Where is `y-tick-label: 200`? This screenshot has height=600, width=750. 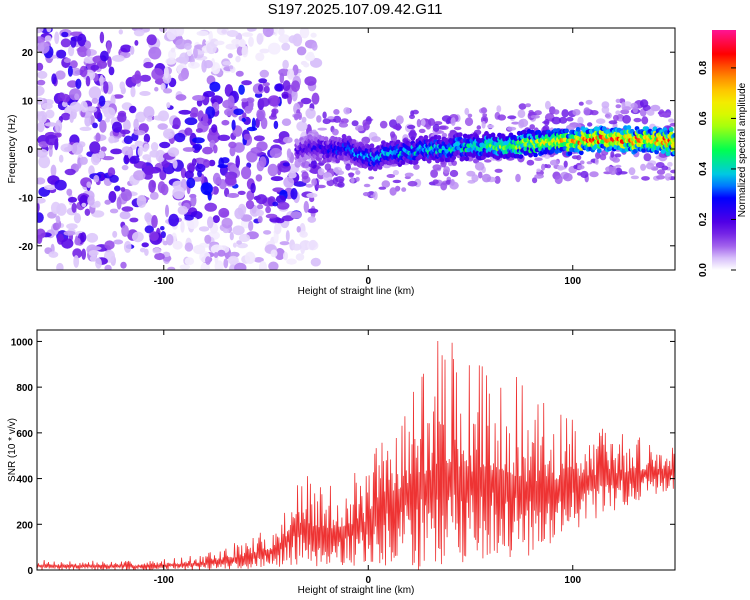 y-tick-label: 200 is located at coordinates (24, 525).